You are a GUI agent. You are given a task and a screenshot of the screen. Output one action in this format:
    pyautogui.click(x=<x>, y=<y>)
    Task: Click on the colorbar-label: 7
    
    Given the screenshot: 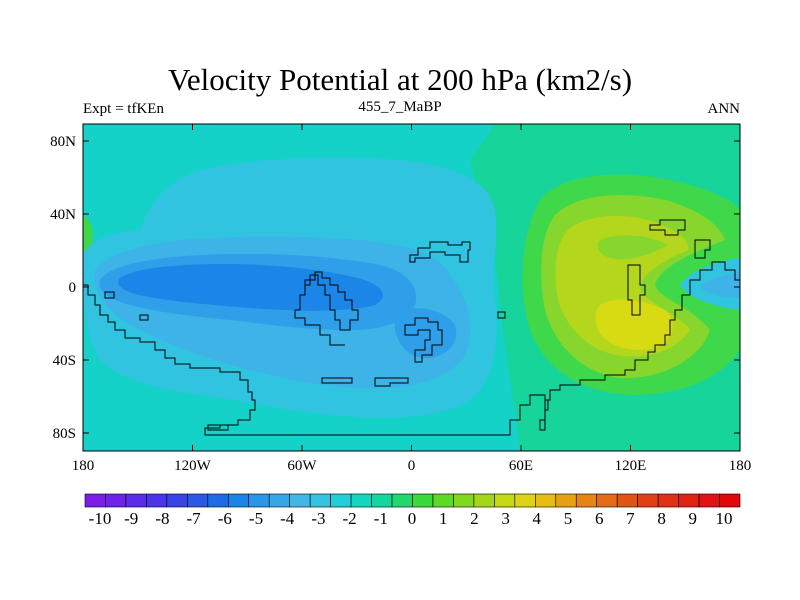 What is the action you would take?
    pyautogui.click(x=630, y=518)
    